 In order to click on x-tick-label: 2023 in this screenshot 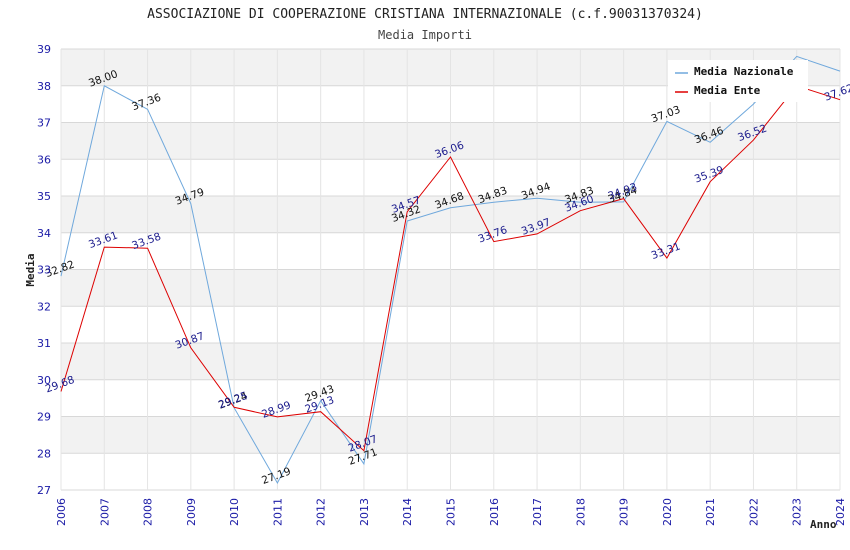, I will do `click(797, 512)`.